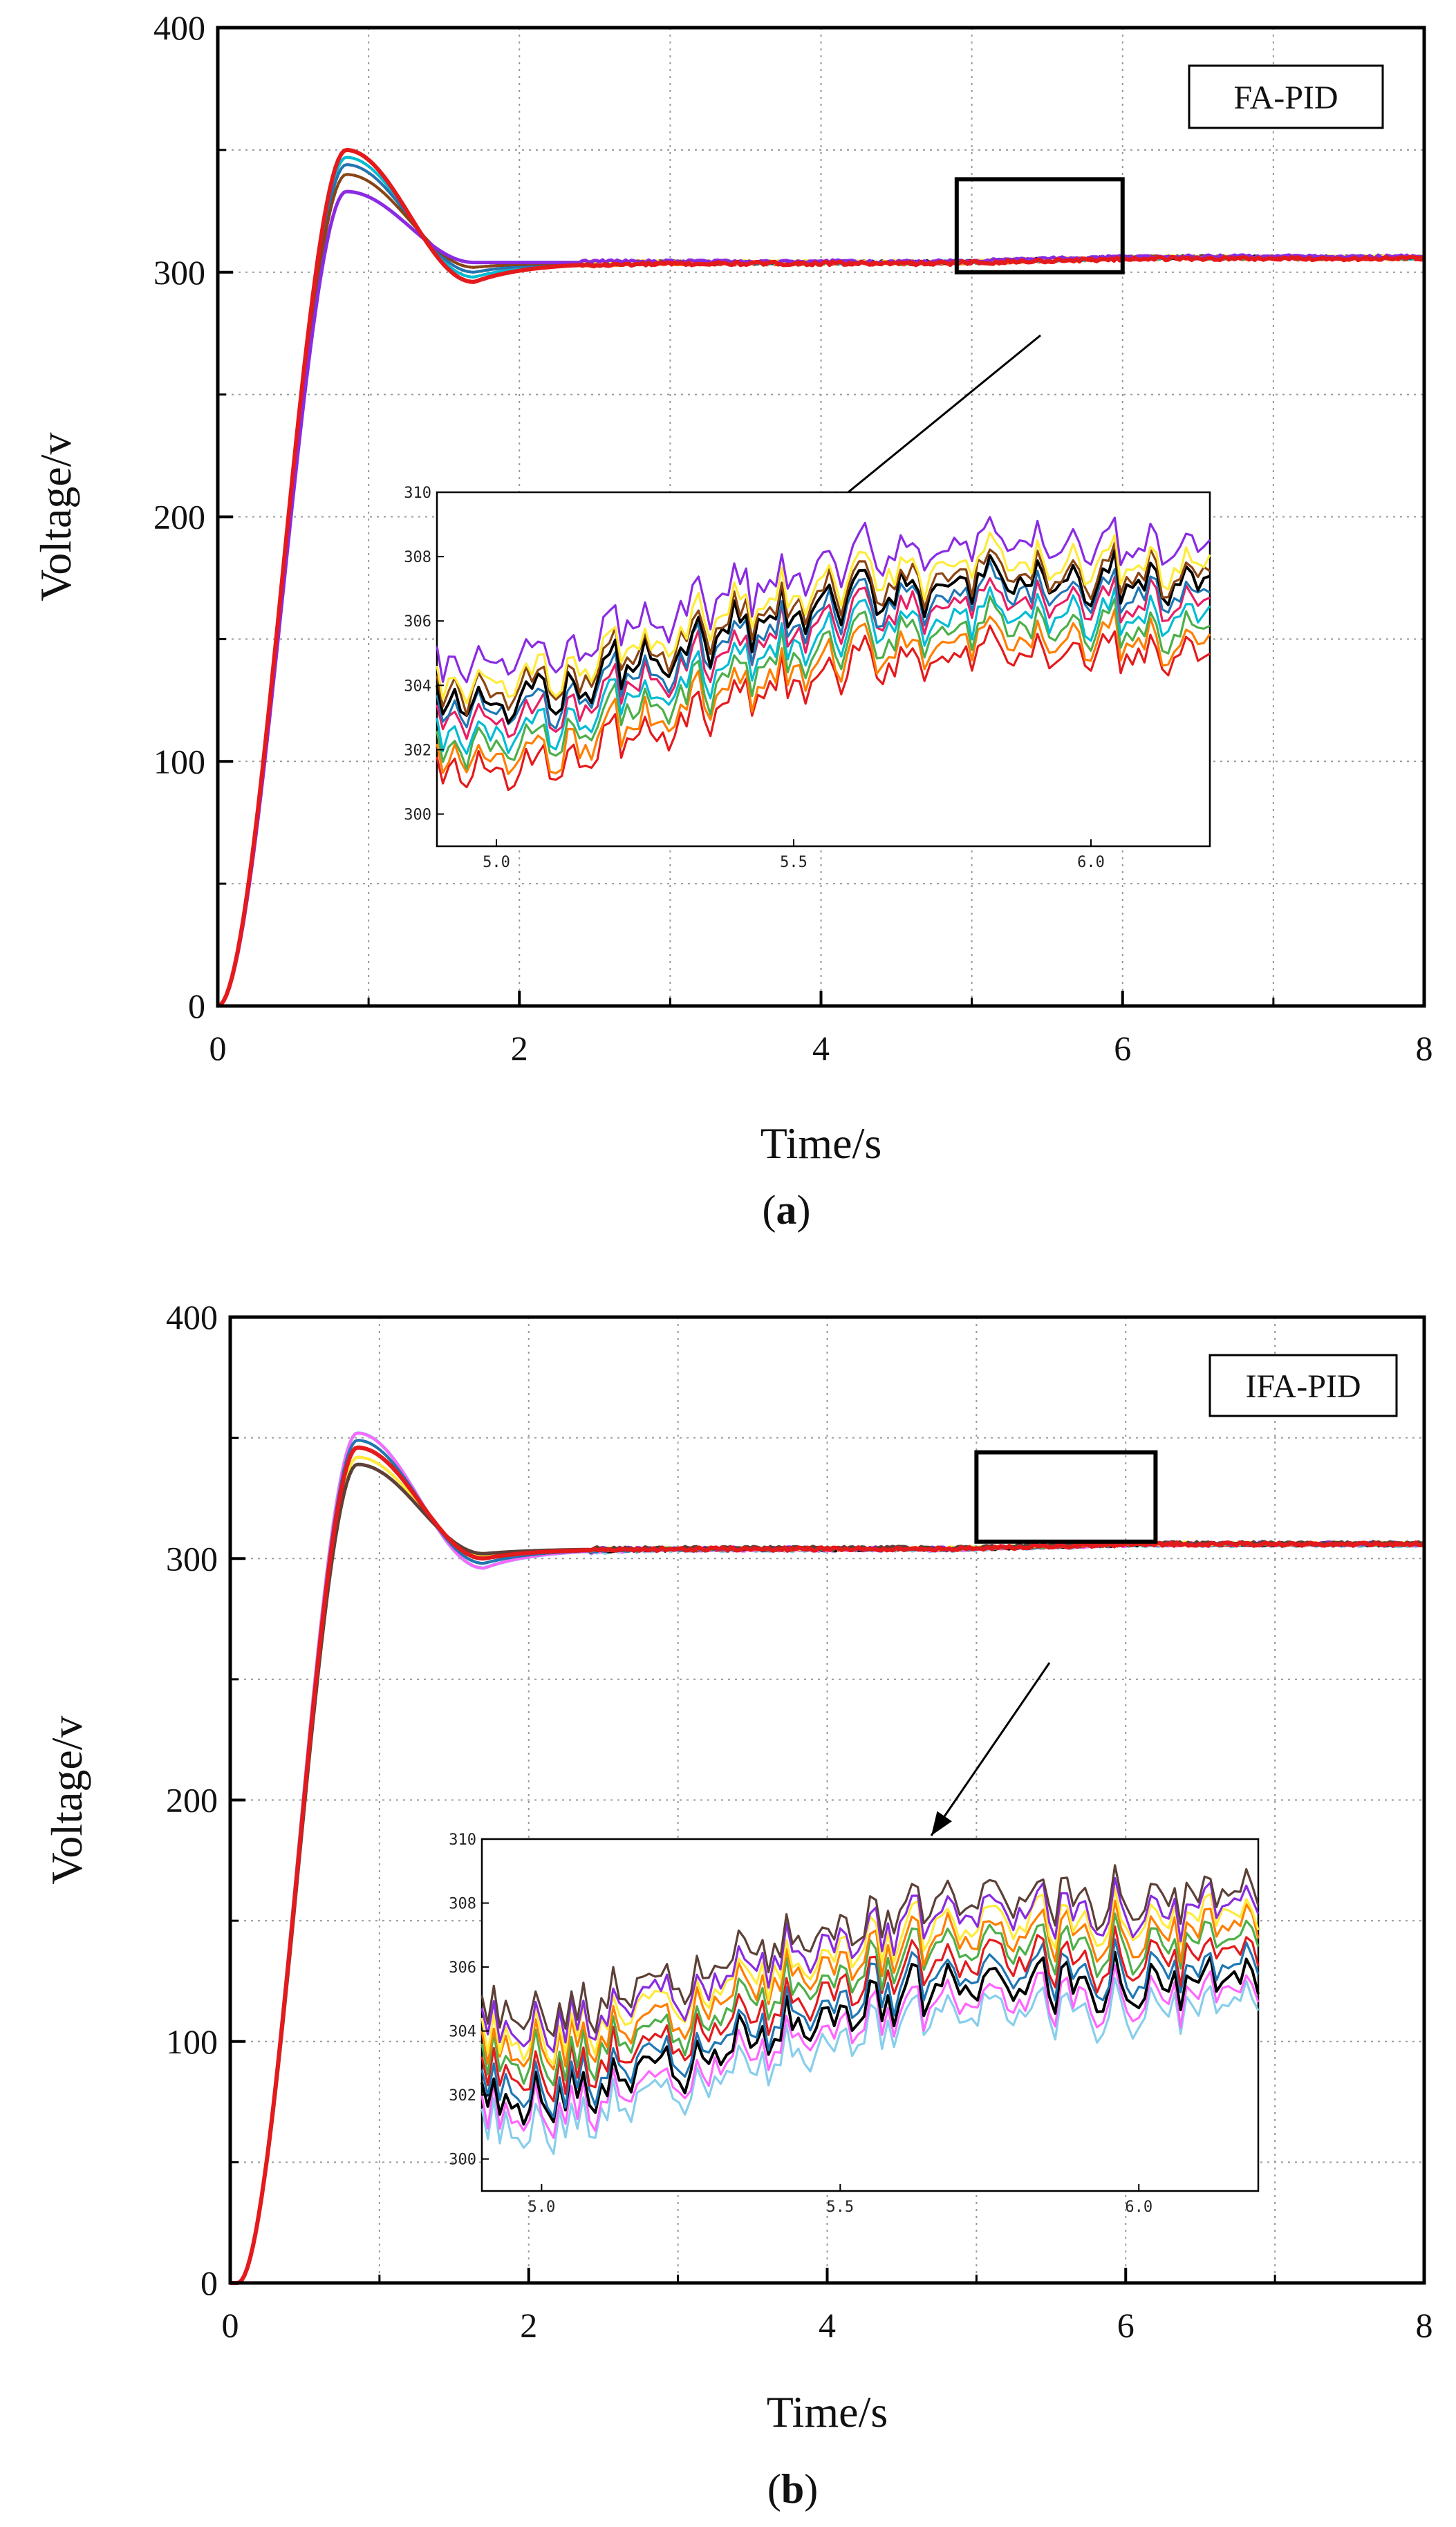 The image size is (1456, 2527). I want to click on inset-b: 5.0 5.5 6.0 300 302 304 306 308 310, so click(854, 2023).